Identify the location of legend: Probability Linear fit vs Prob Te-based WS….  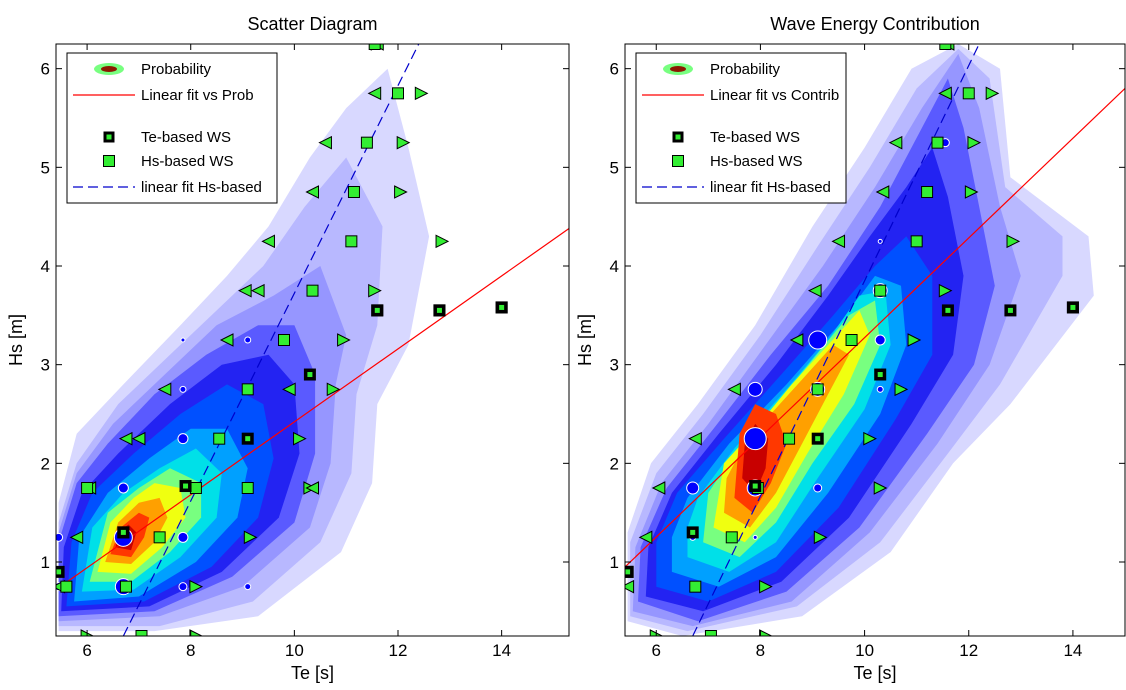
(172, 128).